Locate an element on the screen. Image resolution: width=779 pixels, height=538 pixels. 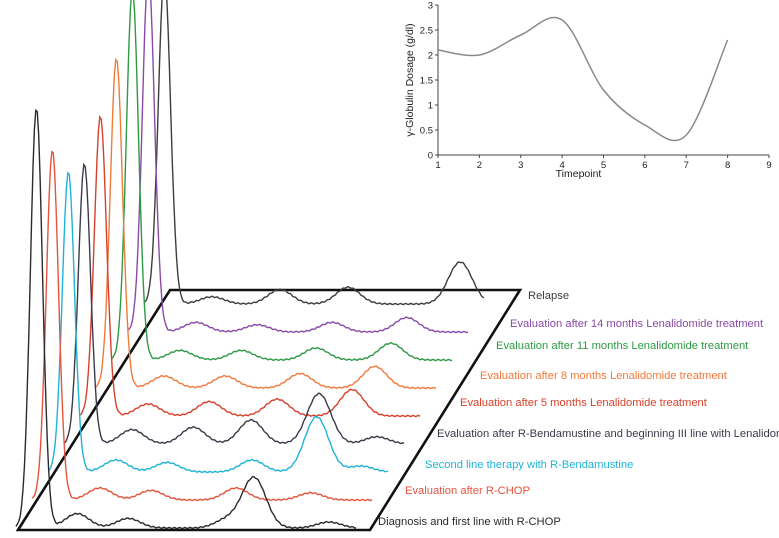
inset-xtick-label: 5 is located at coordinates (603, 165).